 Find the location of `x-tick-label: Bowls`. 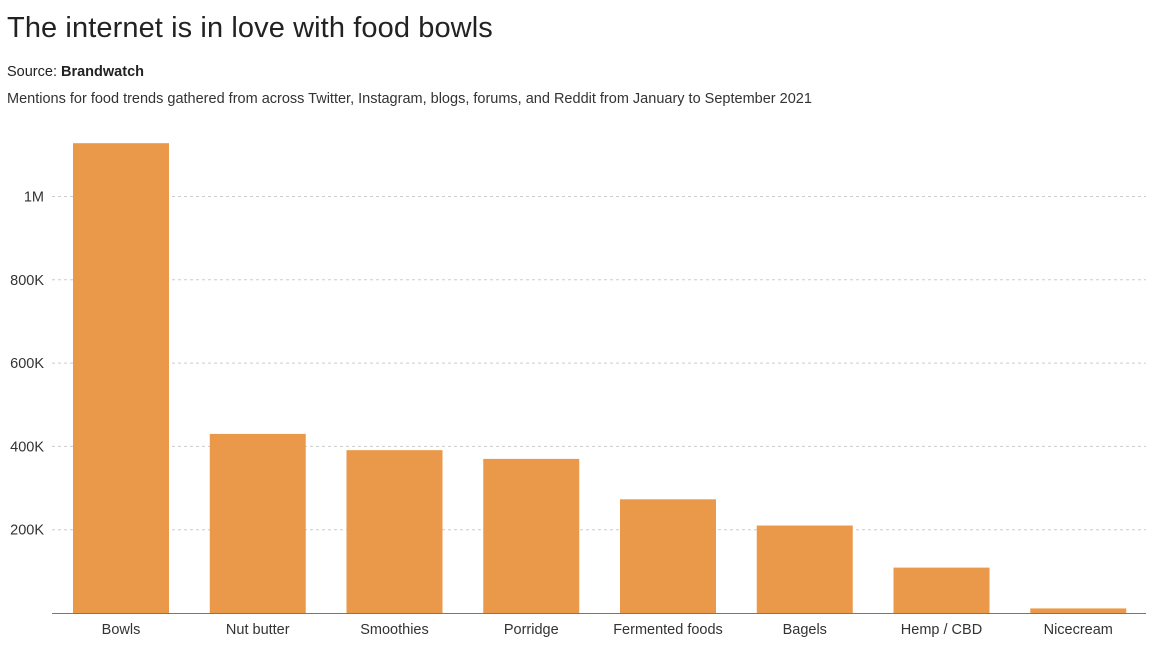

x-tick-label: Bowls is located at coordinates (121, 630).